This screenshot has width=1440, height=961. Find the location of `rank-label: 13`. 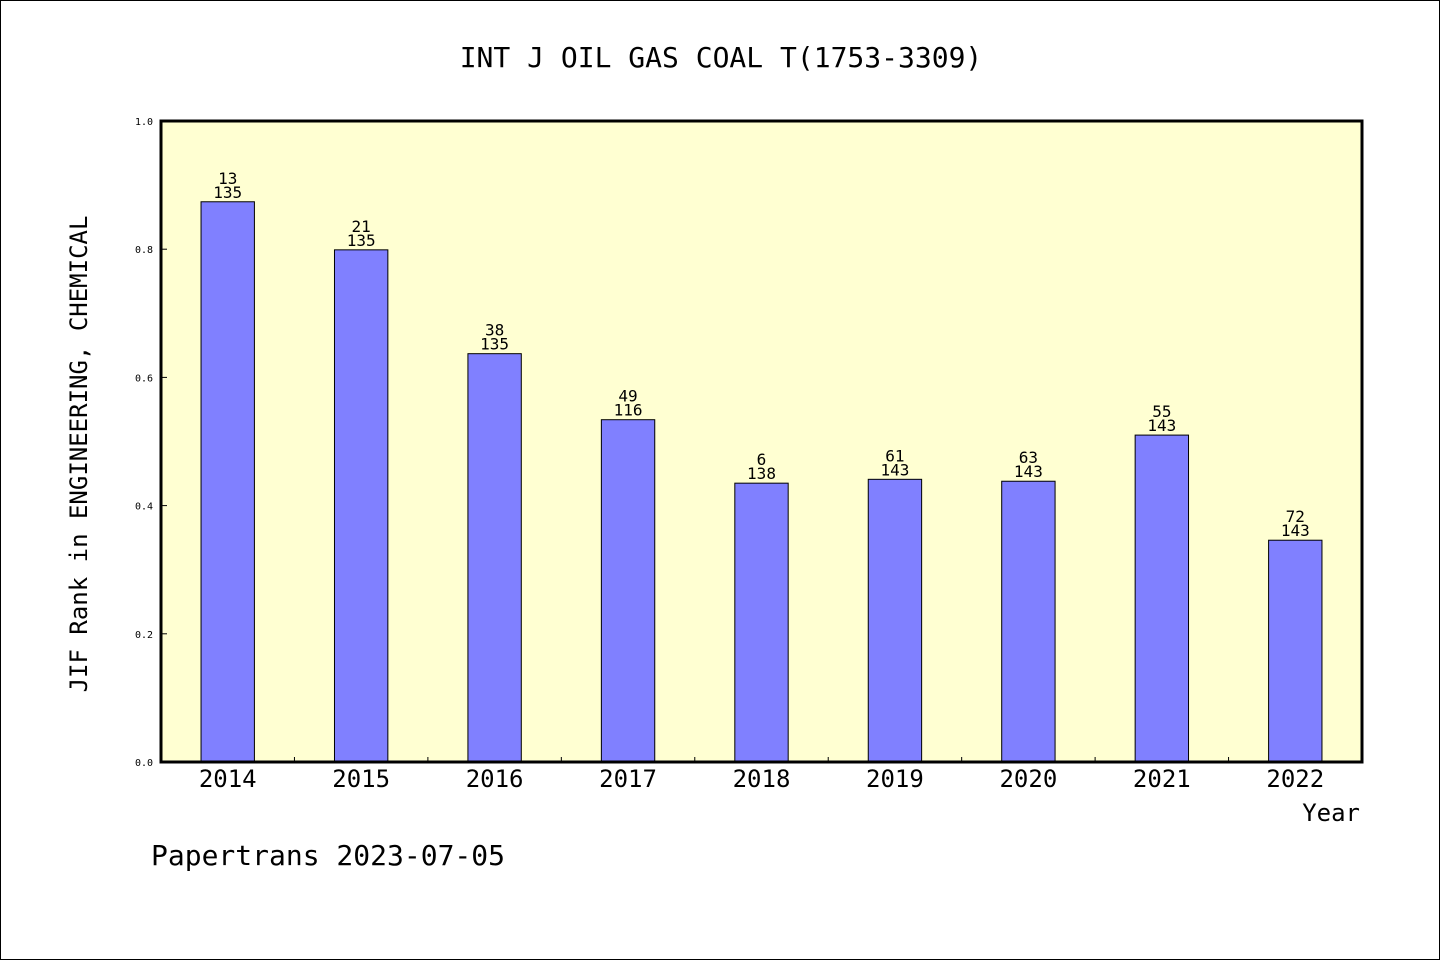

rank-label: 13 is located at coordinates (227, 178).